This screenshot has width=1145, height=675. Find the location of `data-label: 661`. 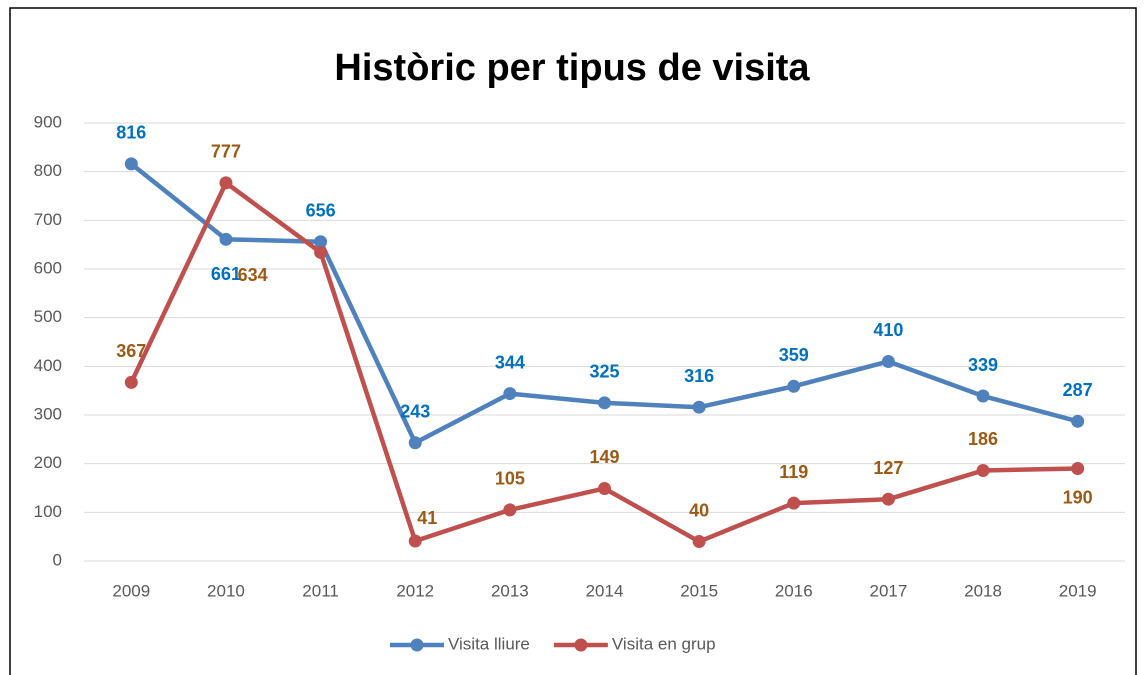

data-label: 661 is located at coordinates (226, 274).